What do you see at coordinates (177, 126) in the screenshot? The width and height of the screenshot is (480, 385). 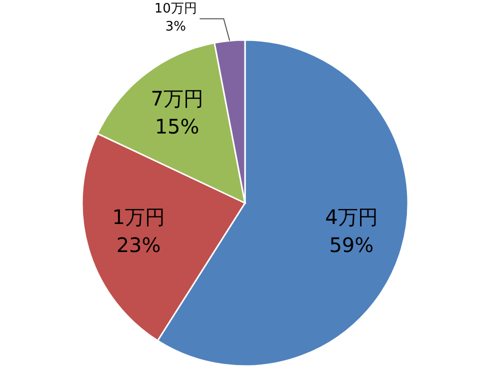 I see `data-label: 15%` at bounding box center [177, 126].